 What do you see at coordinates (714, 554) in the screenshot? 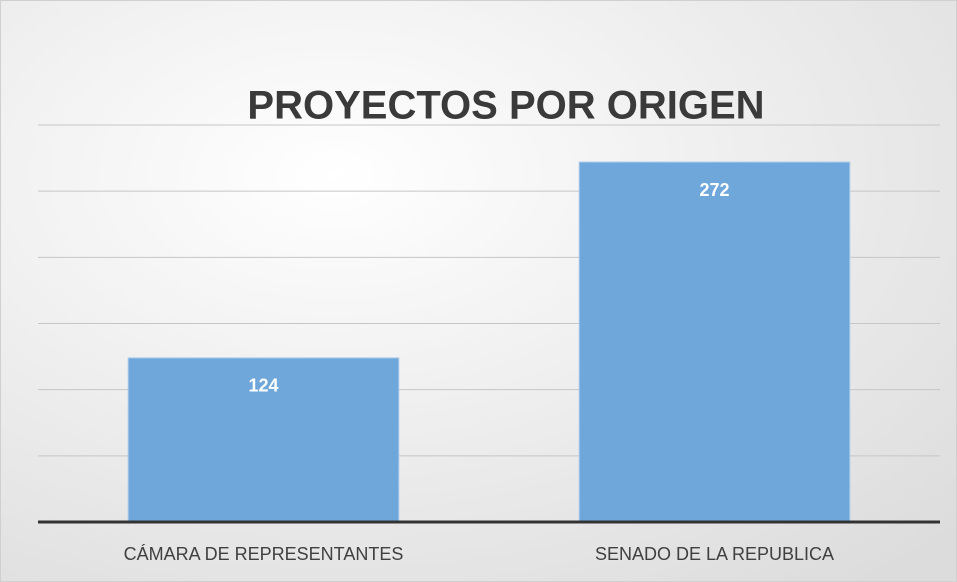
I see `x-tick-label: SENADO DE LA REPUBLICA` at bounding box center [714, 554].